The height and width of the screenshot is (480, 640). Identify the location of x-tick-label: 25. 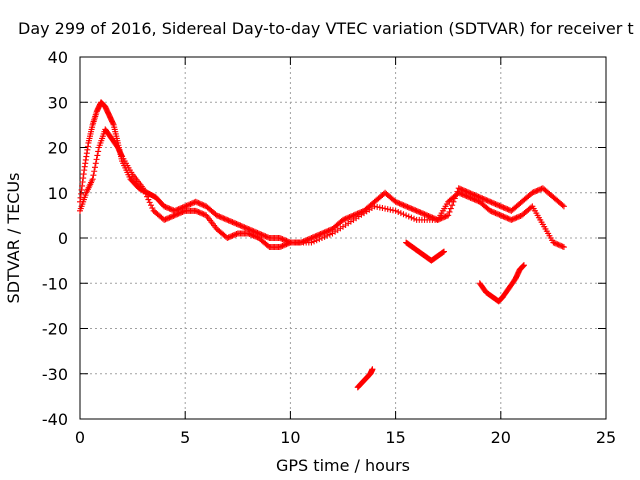
(606, 437).